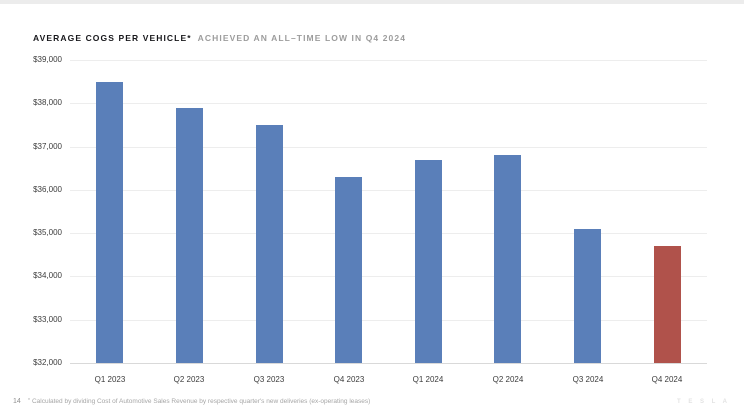  I want to click on y-axis-tick-label: $36,000, so click(47, 189).